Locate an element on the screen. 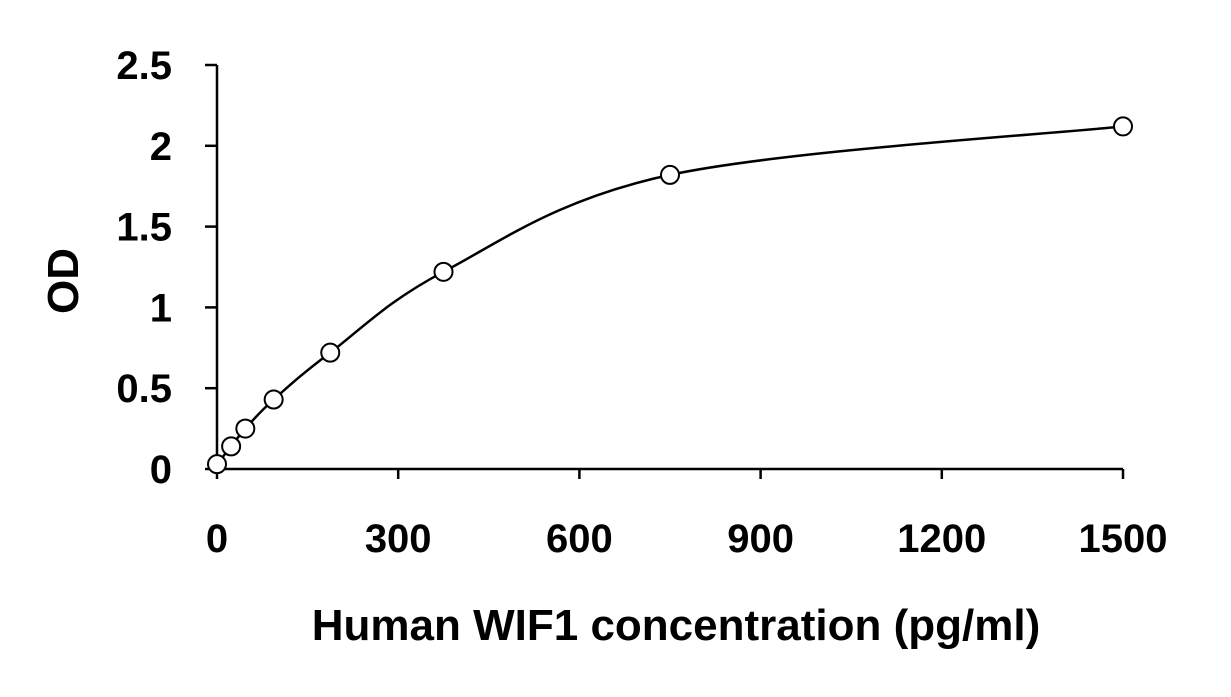 This screenshot has height=697, width=1231. x-tick-label: 900 is located at coordinates (760, 539).